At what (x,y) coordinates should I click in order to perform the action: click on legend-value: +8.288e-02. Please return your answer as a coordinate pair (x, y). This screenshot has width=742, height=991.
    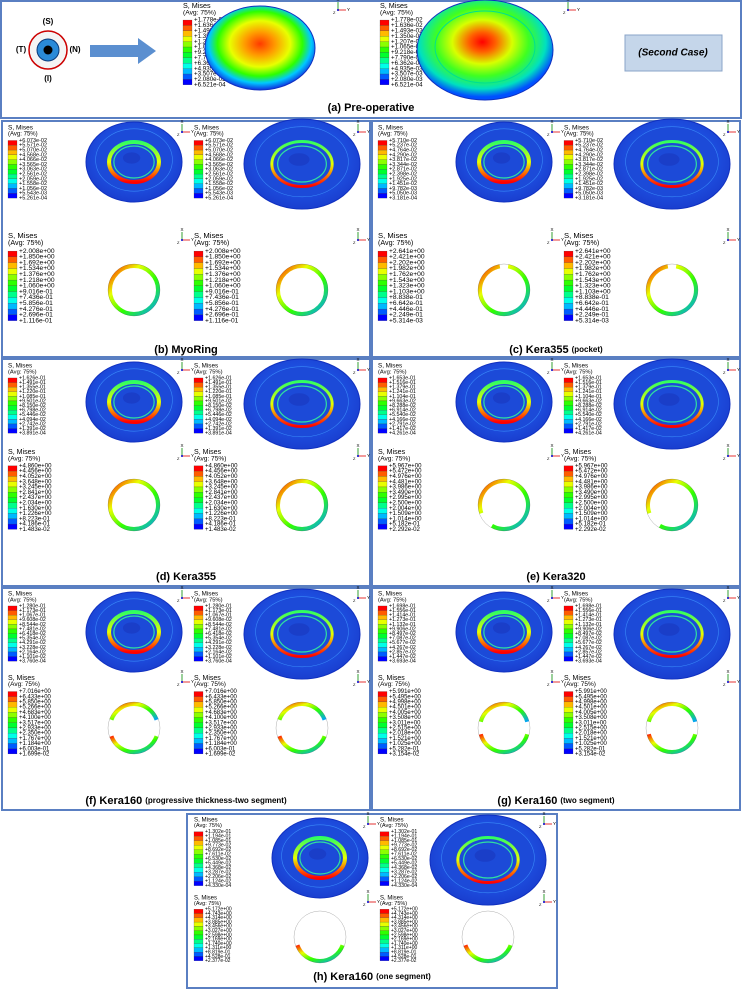
    Looking at the image, I should click on (402, 406).